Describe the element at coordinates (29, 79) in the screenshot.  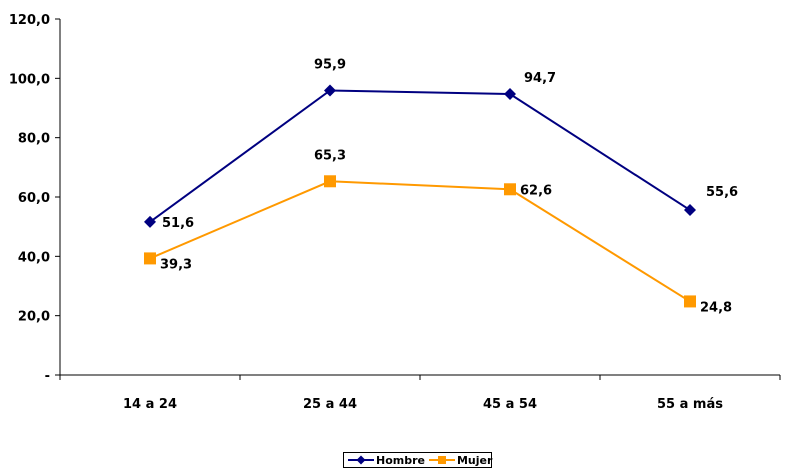
I see `y-tick-label: 100,0` at that location.